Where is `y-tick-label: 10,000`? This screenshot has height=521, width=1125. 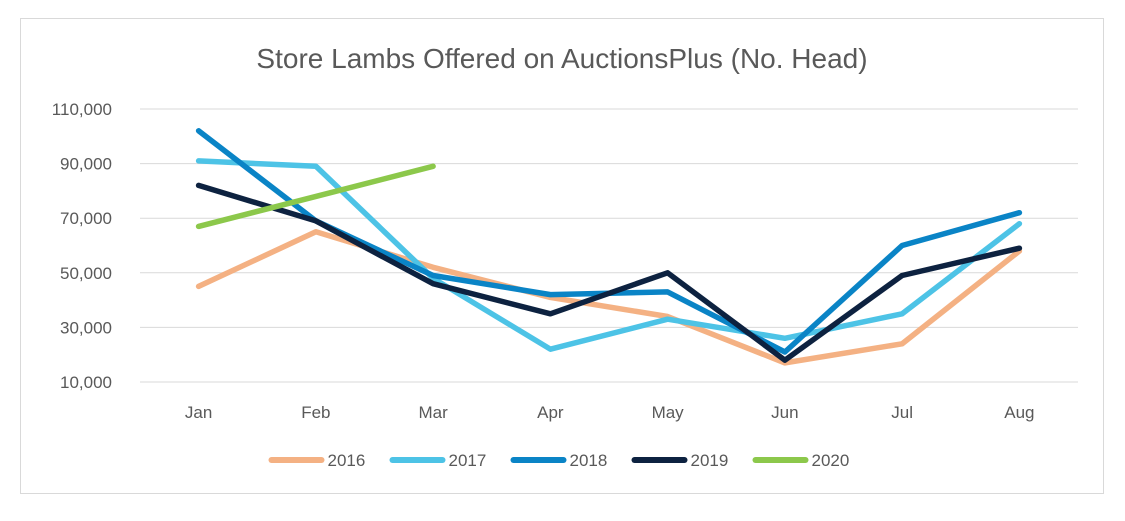
y-tick-label: 10,000 is located at coordinates (86, 382).